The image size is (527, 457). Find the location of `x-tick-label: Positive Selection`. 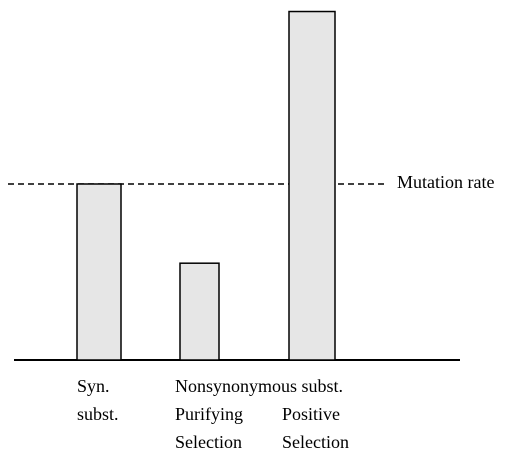

x-tick-label: Positive Selection is located at coordinates (315, 428).